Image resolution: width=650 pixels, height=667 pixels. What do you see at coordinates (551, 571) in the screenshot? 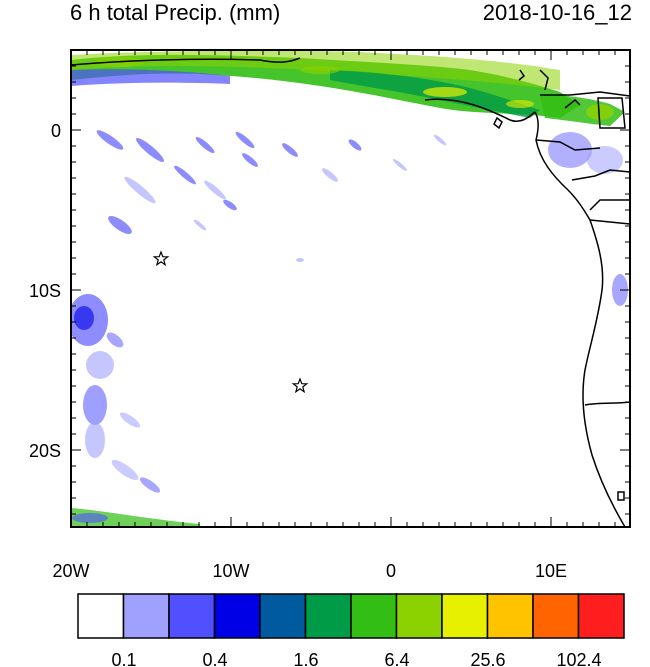
I see `lon-label-10e: 10E` at bounding box center [551, 571].